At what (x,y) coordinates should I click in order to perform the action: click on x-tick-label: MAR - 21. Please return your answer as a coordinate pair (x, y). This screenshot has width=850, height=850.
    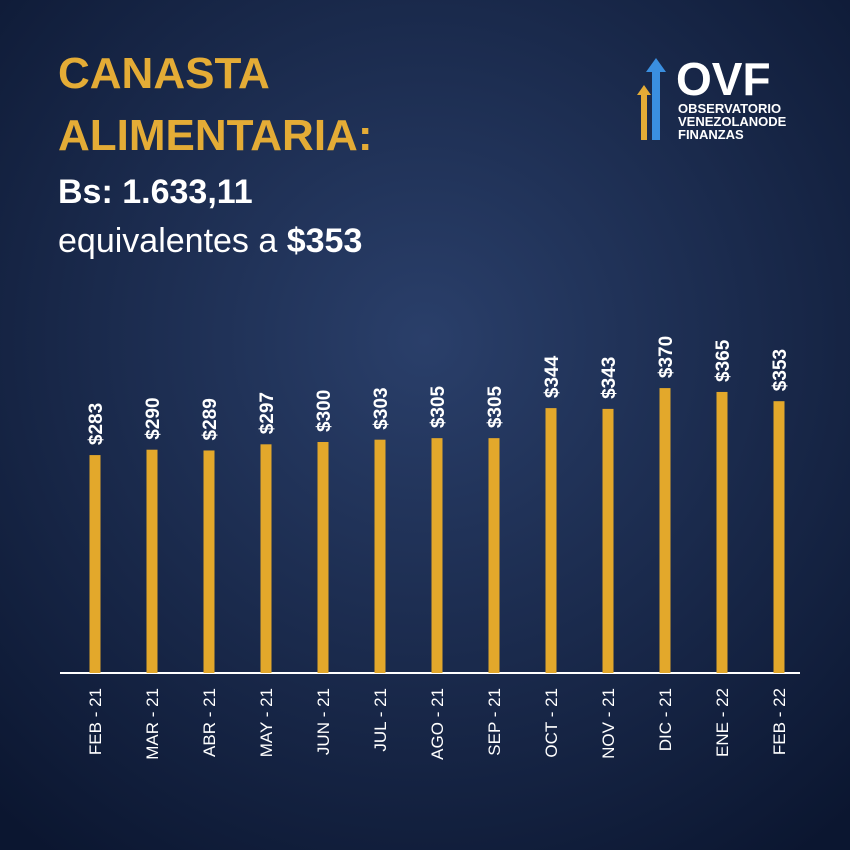
    Looking at the image, I should click on (152, 724).